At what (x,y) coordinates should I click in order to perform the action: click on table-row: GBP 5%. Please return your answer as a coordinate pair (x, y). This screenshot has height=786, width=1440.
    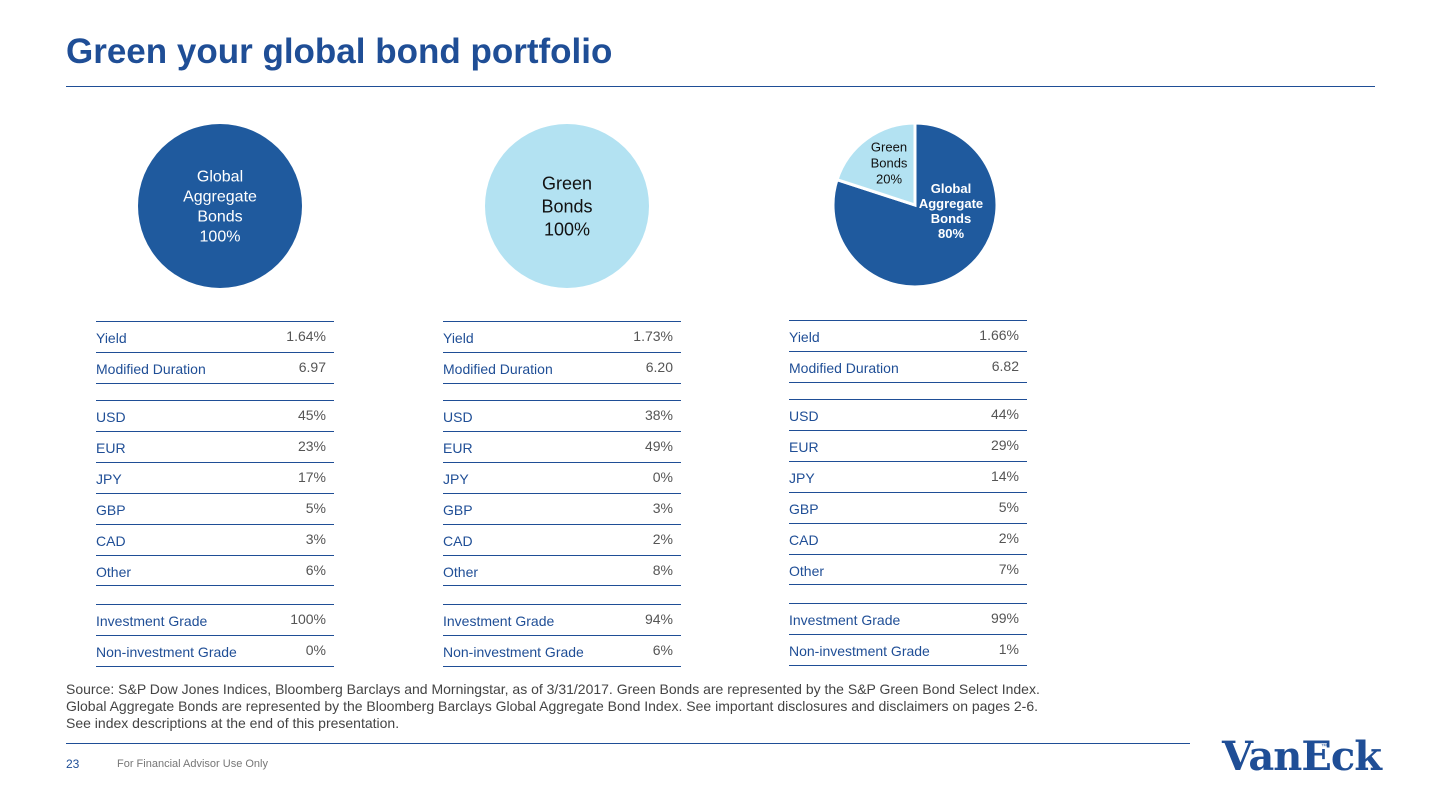
    Looking at the image, I should click on (215, 508).